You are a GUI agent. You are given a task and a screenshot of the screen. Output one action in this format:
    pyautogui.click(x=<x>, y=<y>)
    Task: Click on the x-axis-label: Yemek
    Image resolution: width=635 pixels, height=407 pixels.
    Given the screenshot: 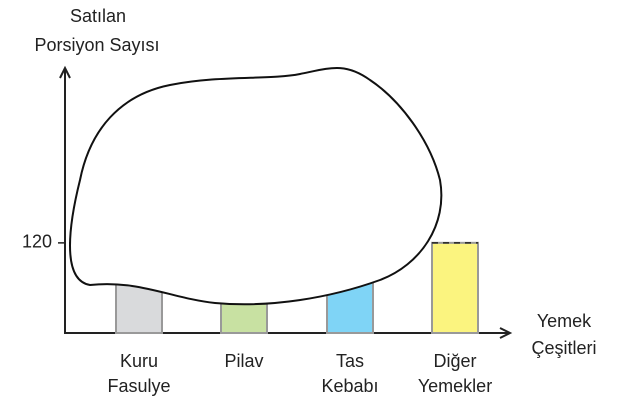 What is the action you would take?
    pyautogui.click(x=564, y=321)
    